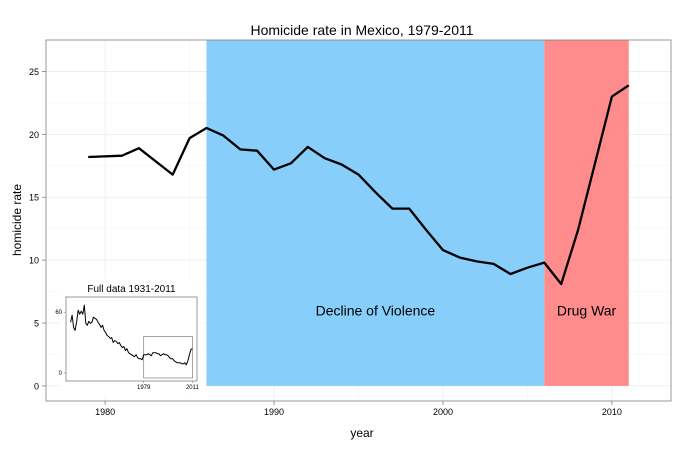  I want to click on inset-highlight-box, so click(168, 357).